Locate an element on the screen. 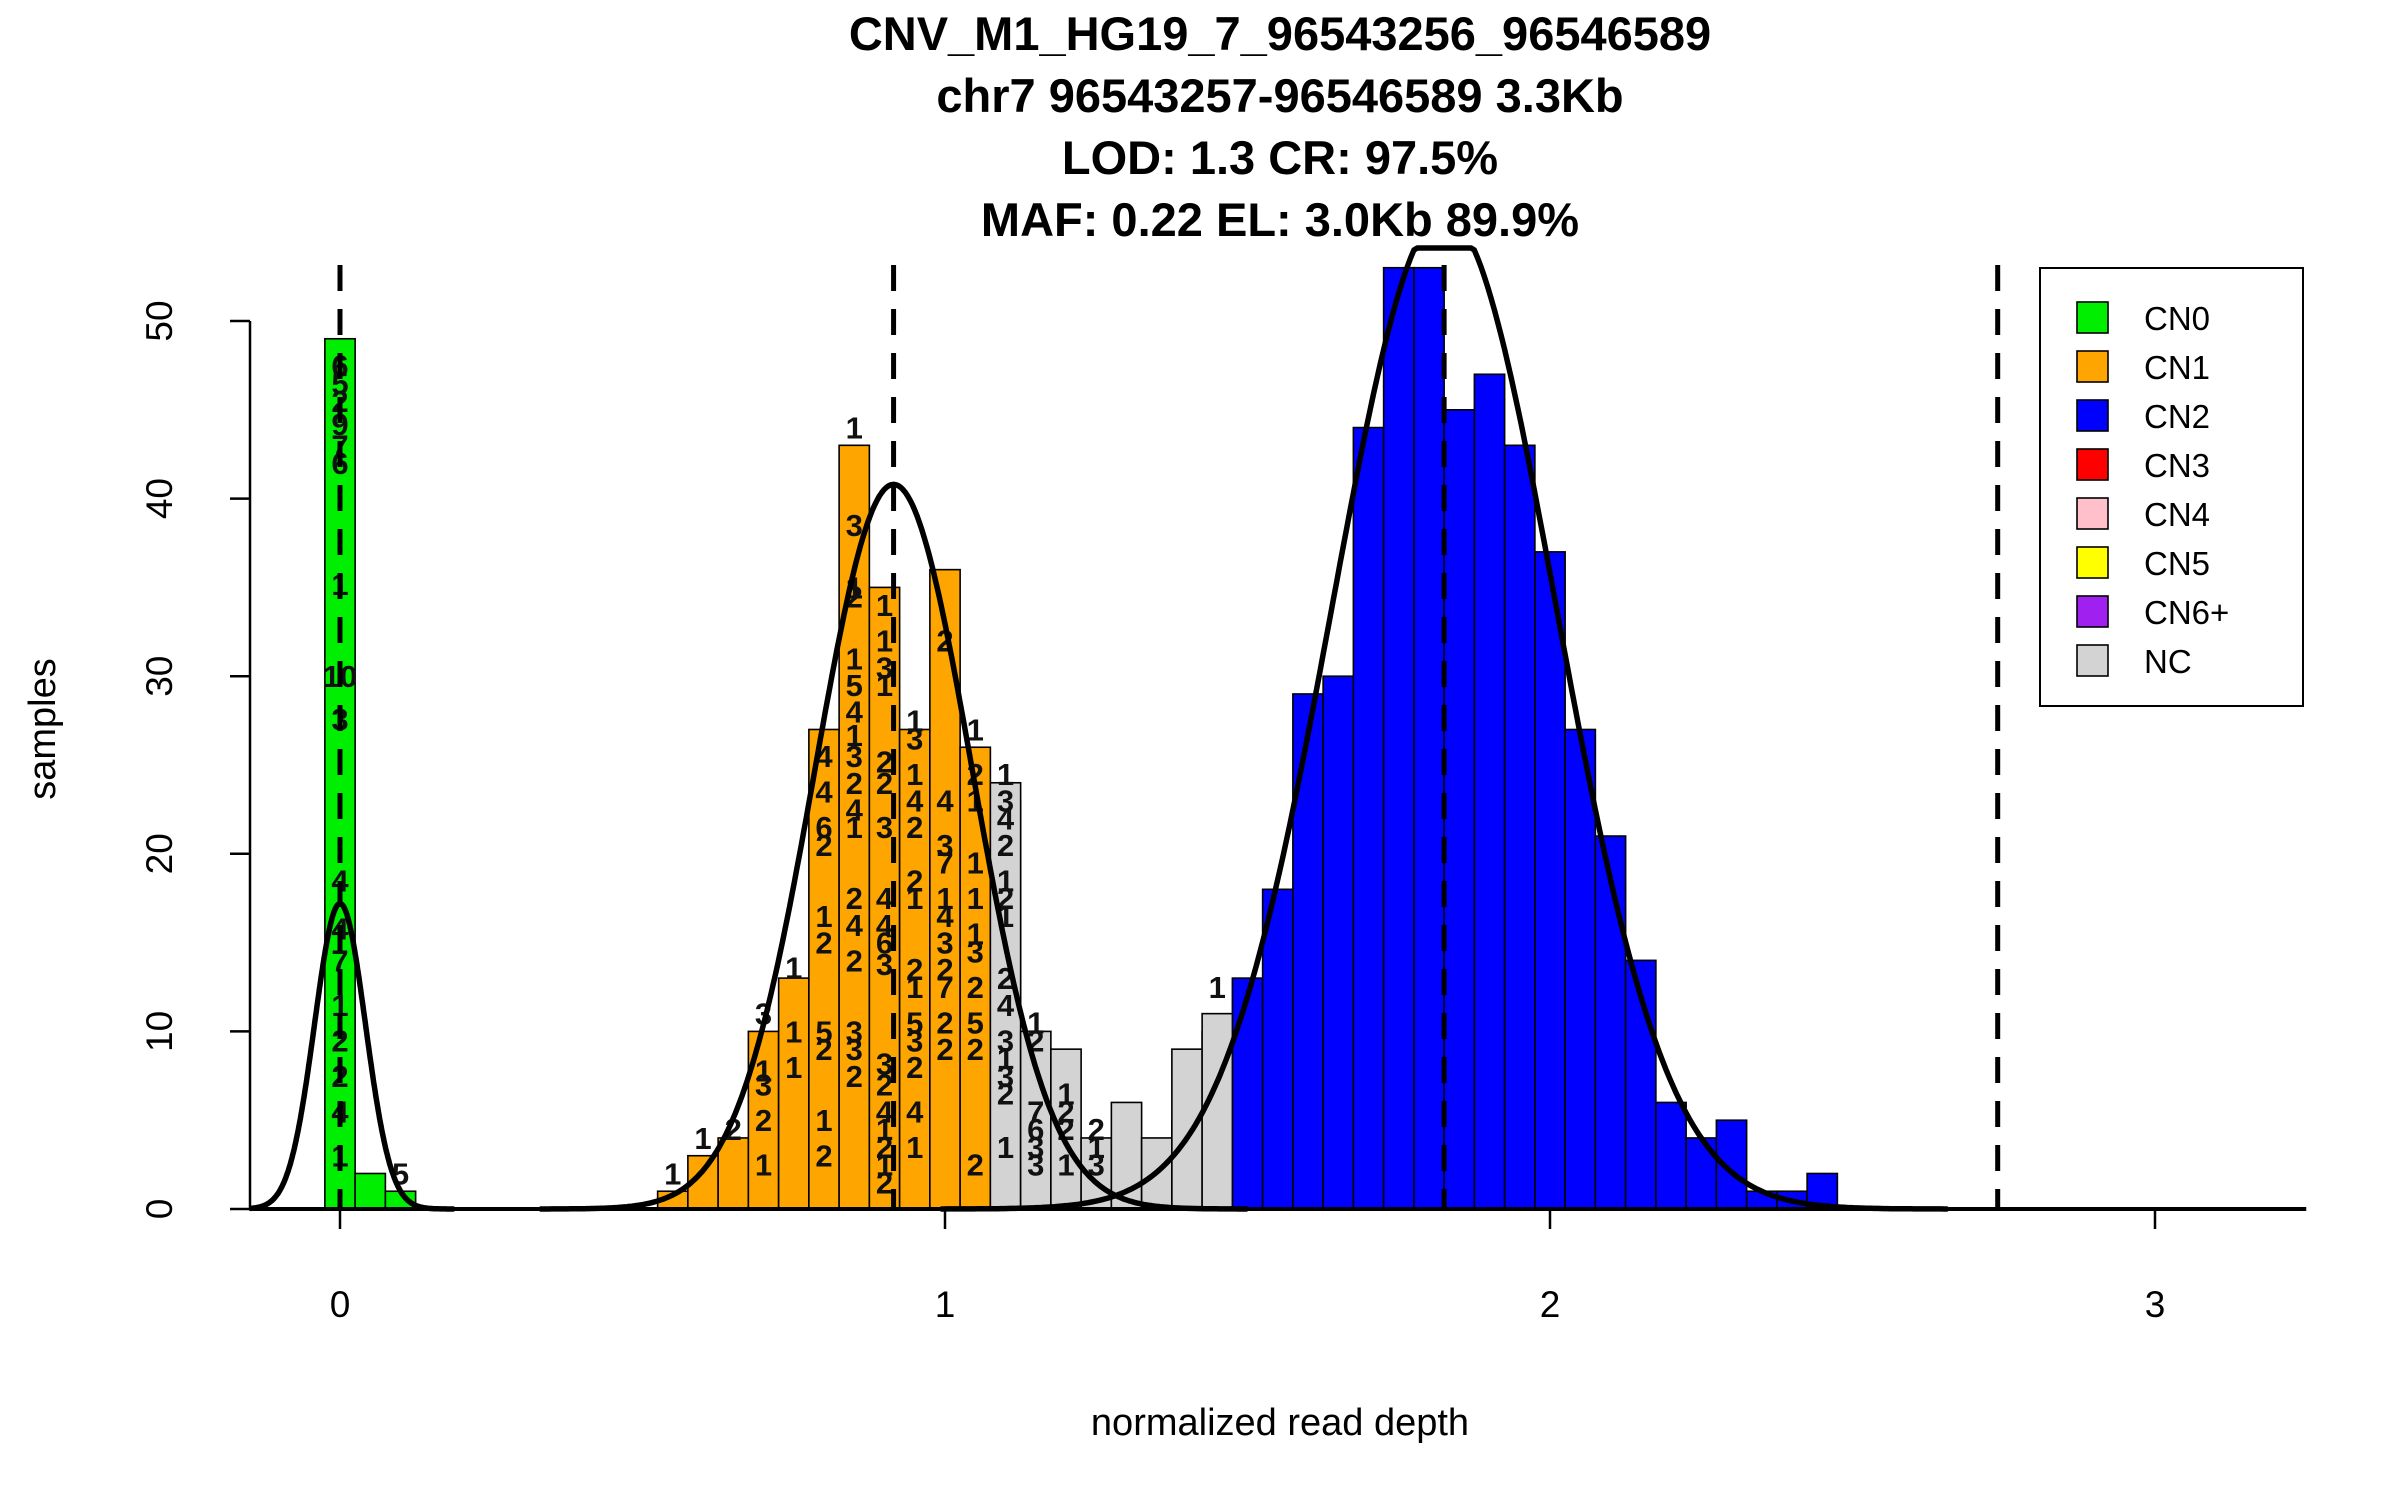  legend-box is located at coordinates (2171, 487).